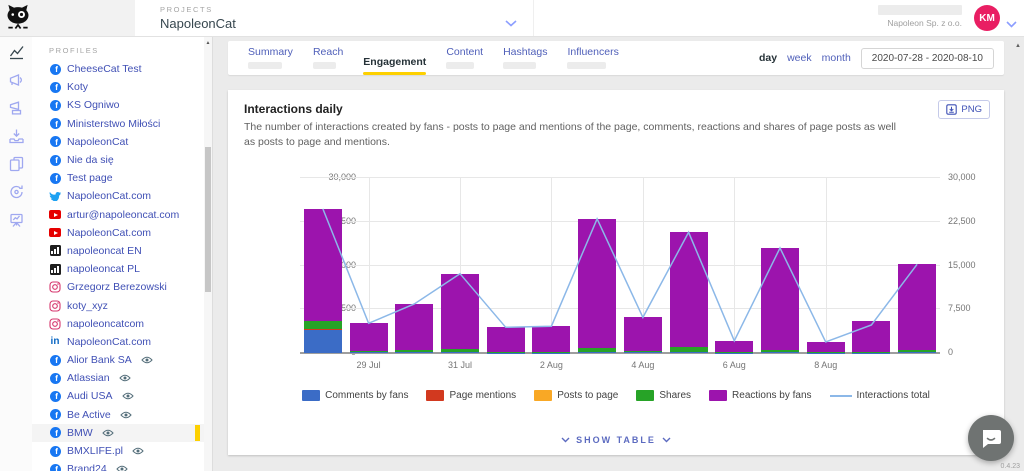  Describe the element at coordinates (122, 287) in the screenshot. I see `sidebar-item-grzegorz-berezowski: Grzegorz Berezowski` at that location.